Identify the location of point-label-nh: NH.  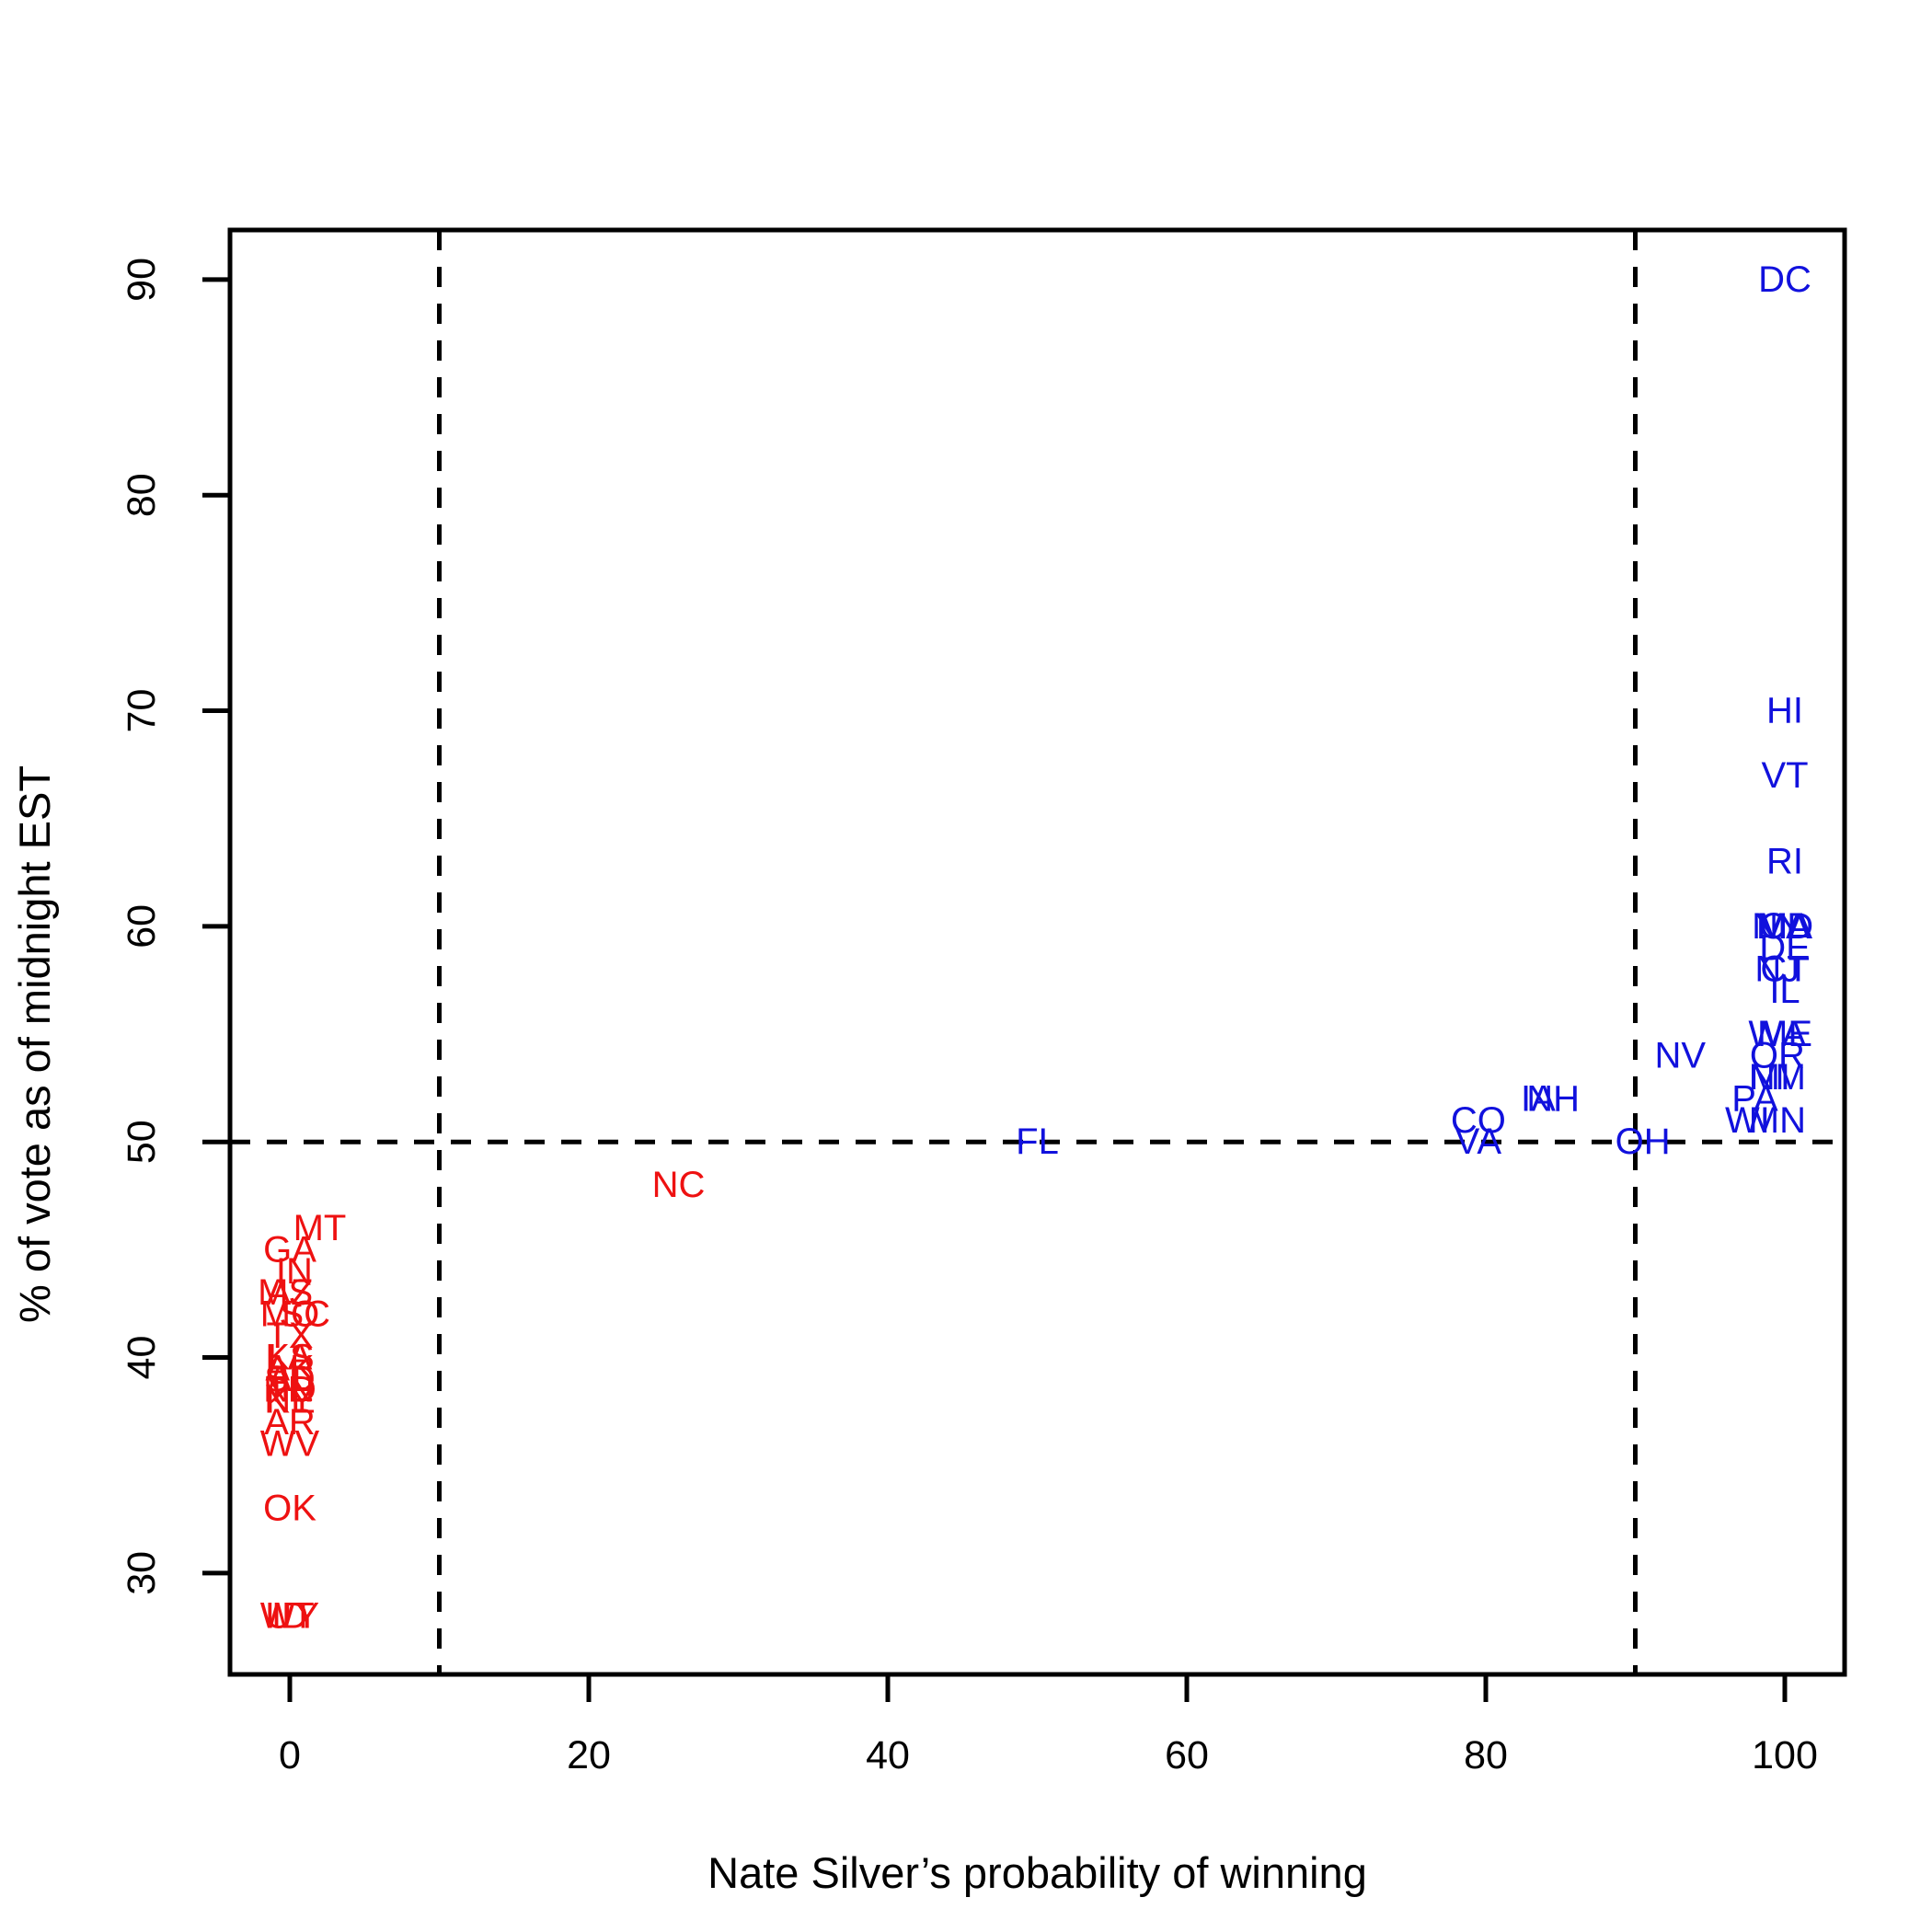
(1553, 1098).